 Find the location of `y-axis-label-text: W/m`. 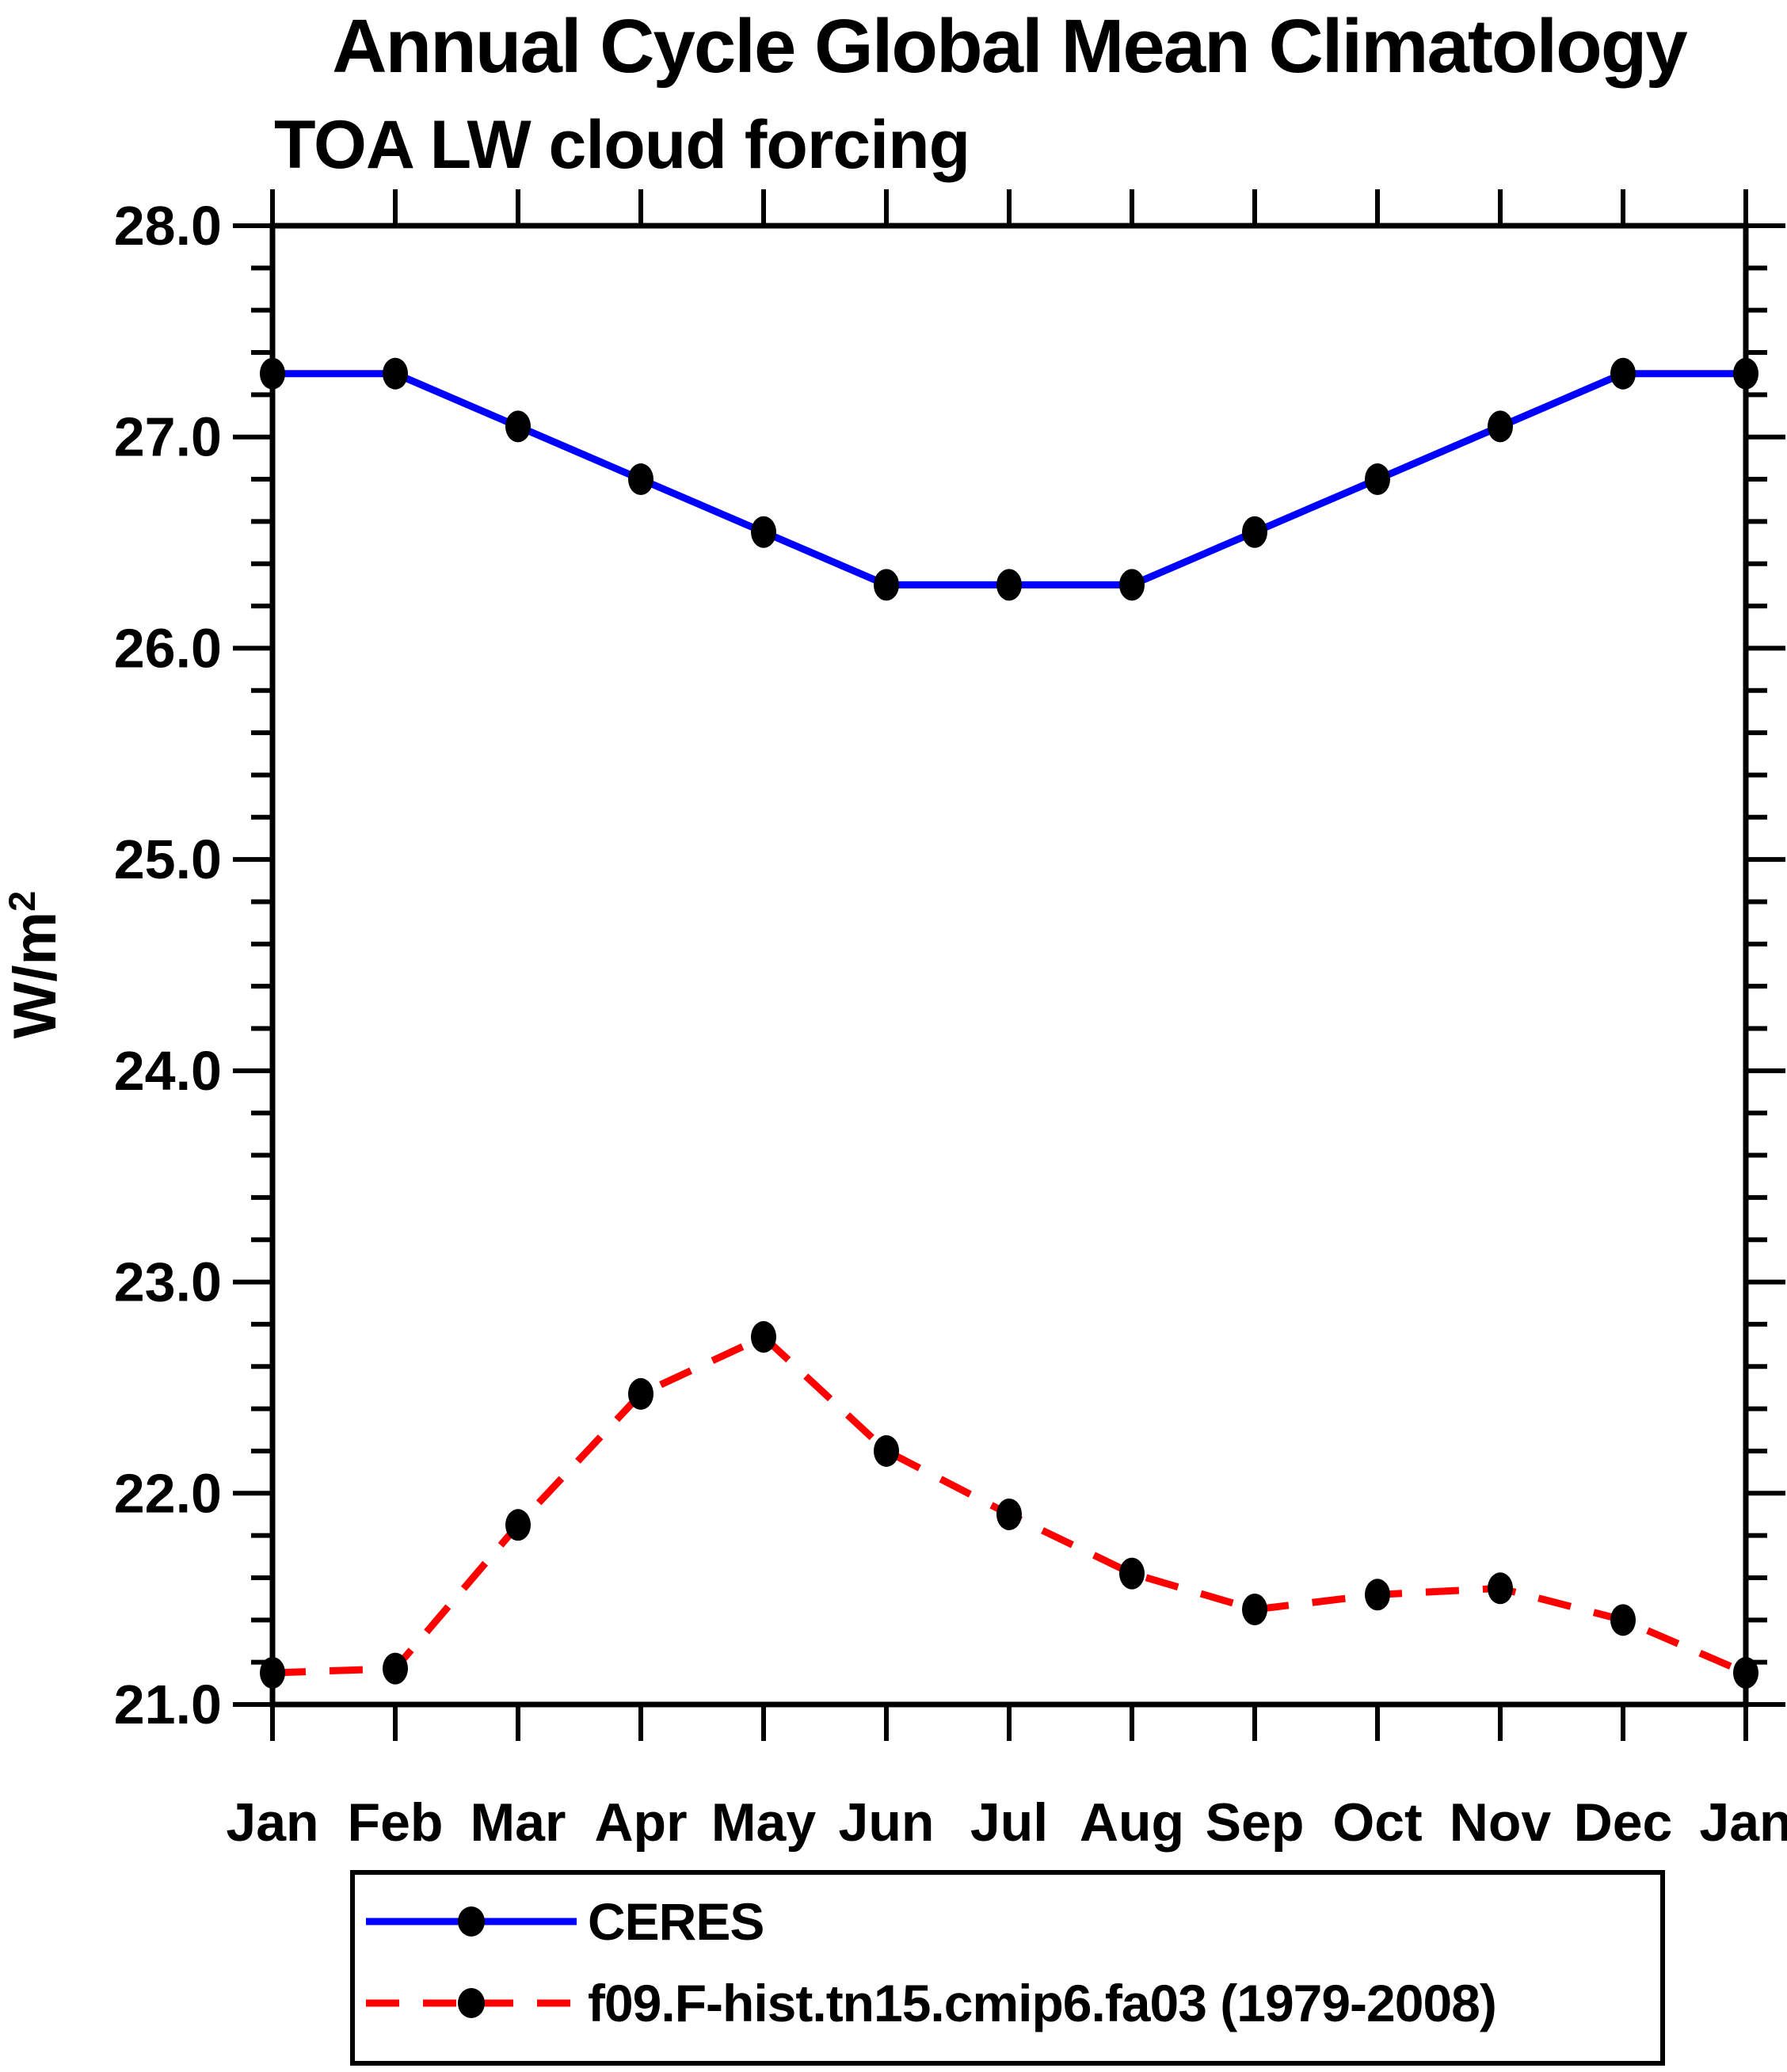

y-axis-label-text: W/m is located at coordinates (36, 975).